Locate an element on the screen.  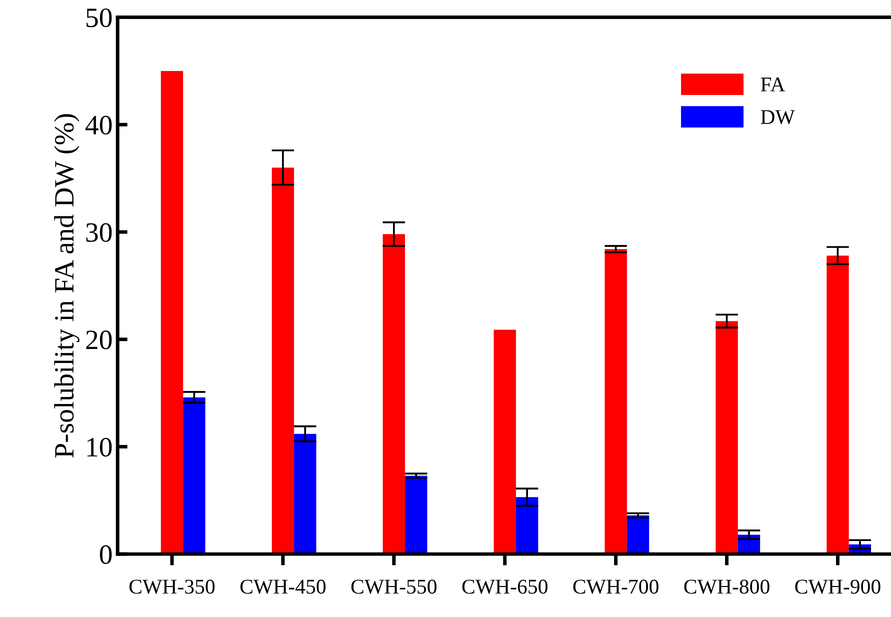
x-tick-label: CWH-650 is located at coordinates (505, 587).